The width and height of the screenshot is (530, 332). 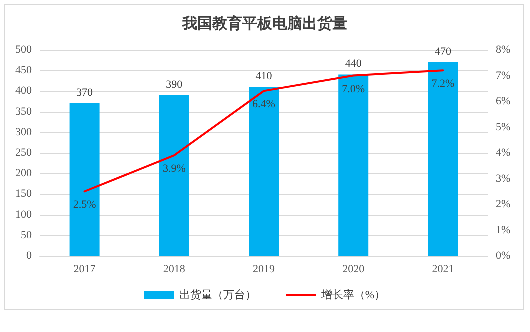 I want to click on data-label: 7.0%, so click(x=354, y=89).